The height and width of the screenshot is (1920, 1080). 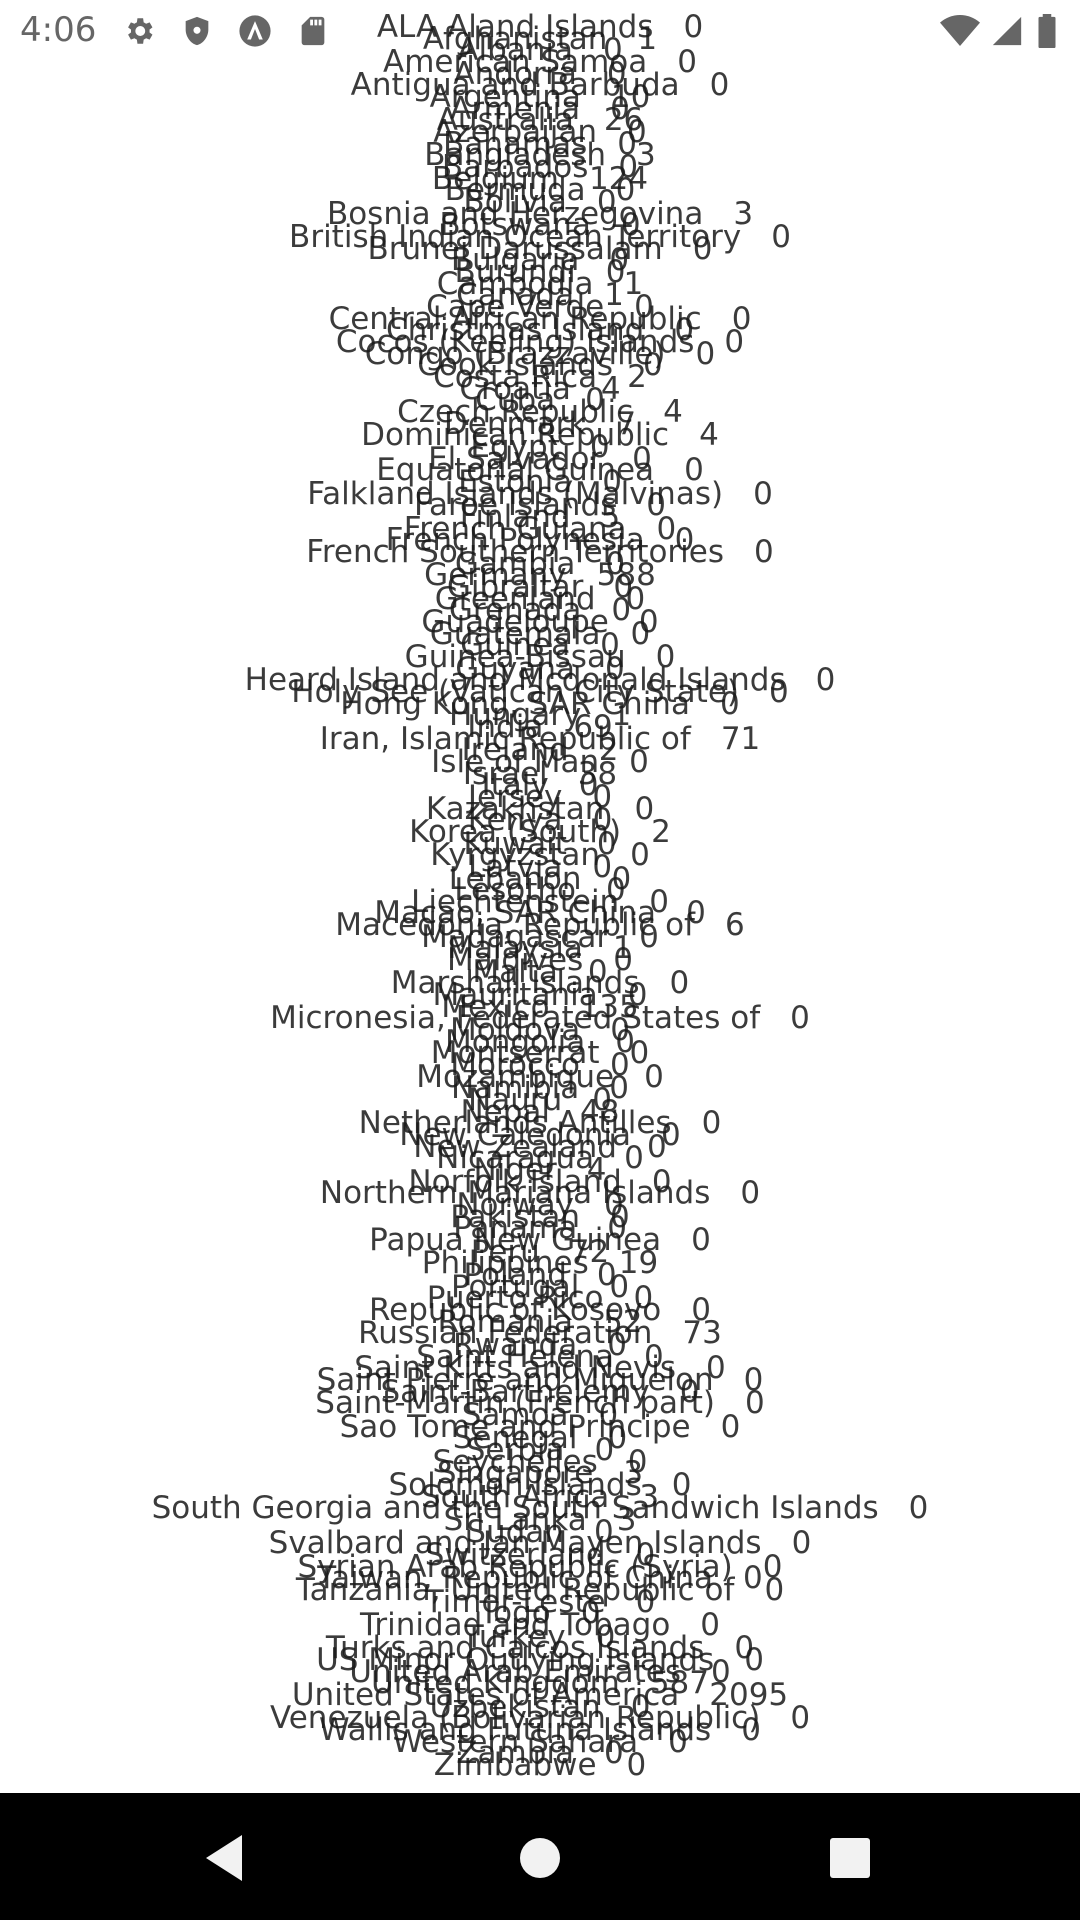 I want to click on country-row: Uzbekistan 0, so click(x=540, y=1707).